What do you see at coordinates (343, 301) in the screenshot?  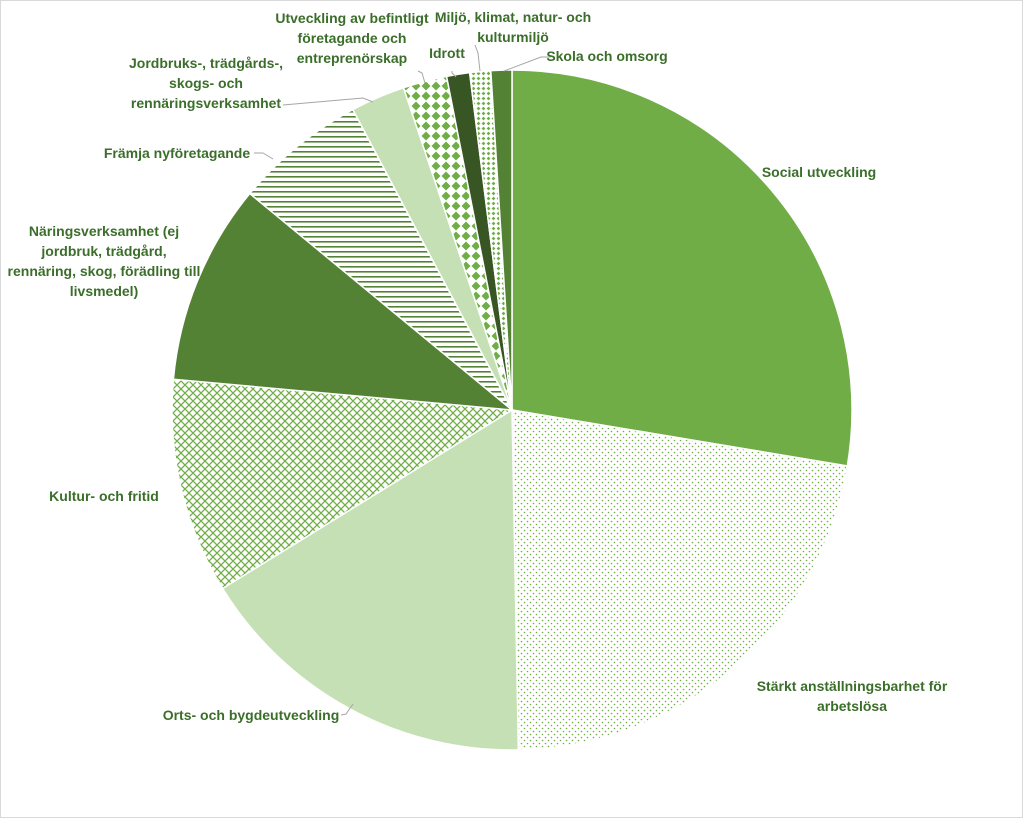 I see `pie-slice-naringsverksamhet-ej-jordbruk-tradgard-rennaring-skog-foradling-till-livsmedel` at bounding box center [343, 301].